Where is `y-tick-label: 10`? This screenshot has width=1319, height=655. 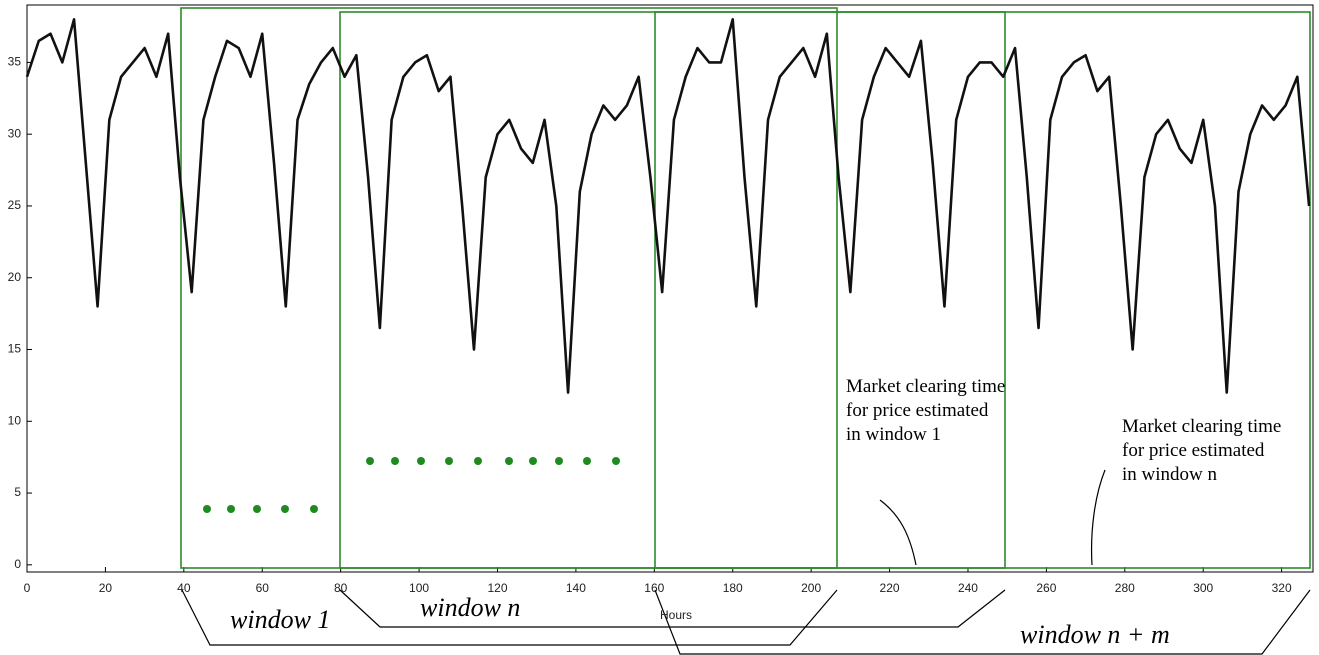 y-tick-label: 10 is located at coordinates (15, 420).